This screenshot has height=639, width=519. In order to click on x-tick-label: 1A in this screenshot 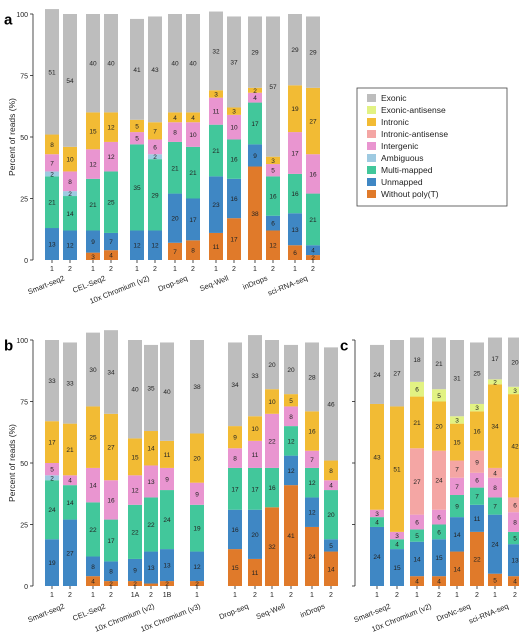, I will do `click(135, 595)`.